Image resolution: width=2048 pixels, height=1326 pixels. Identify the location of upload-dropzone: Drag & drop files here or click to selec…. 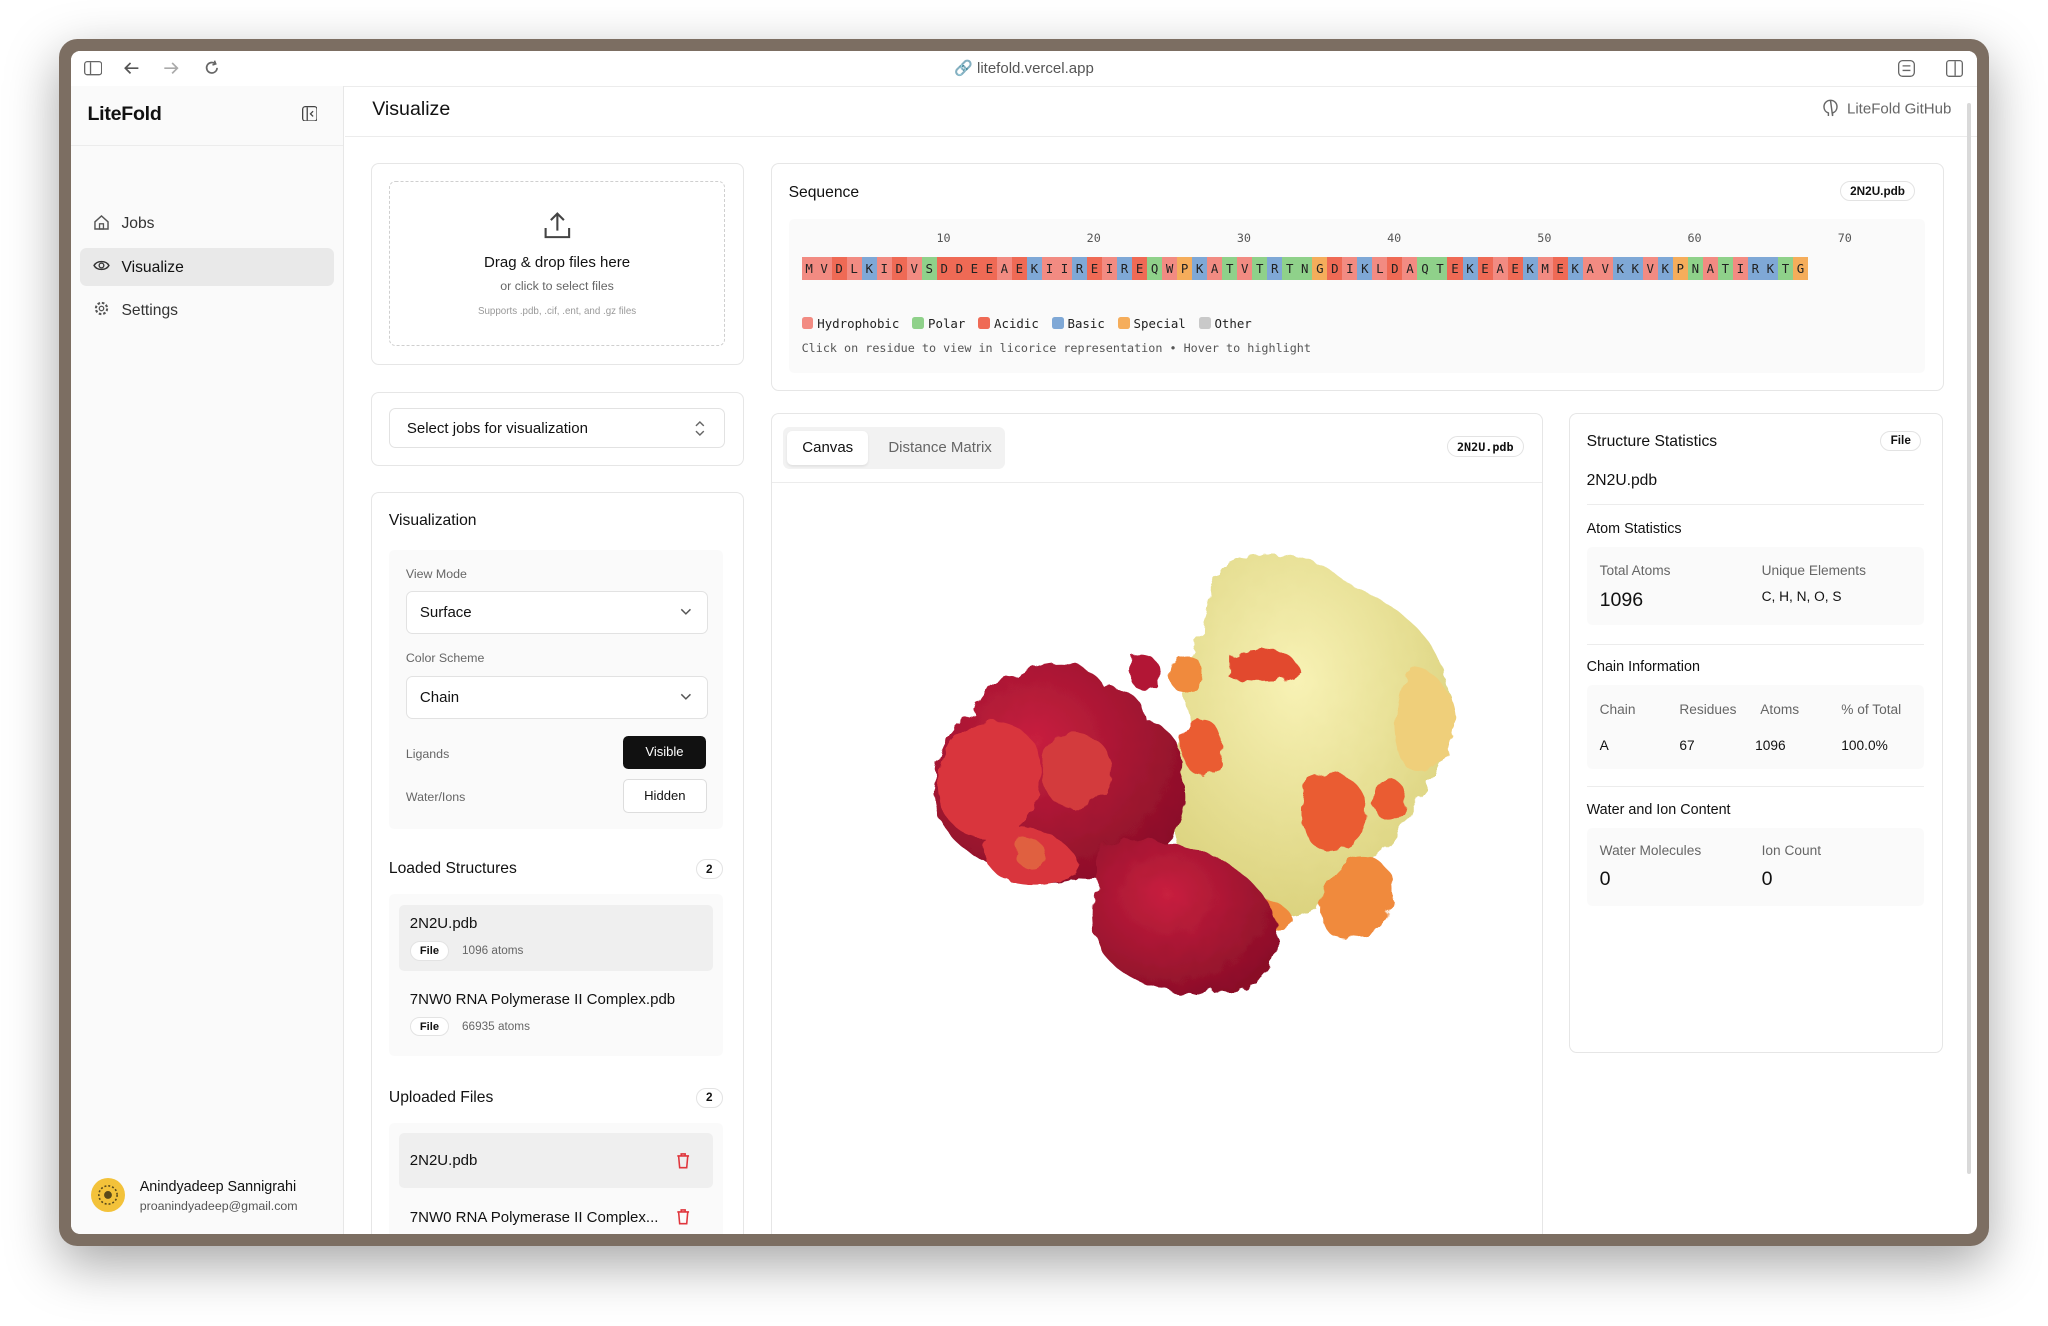
(557, 264).